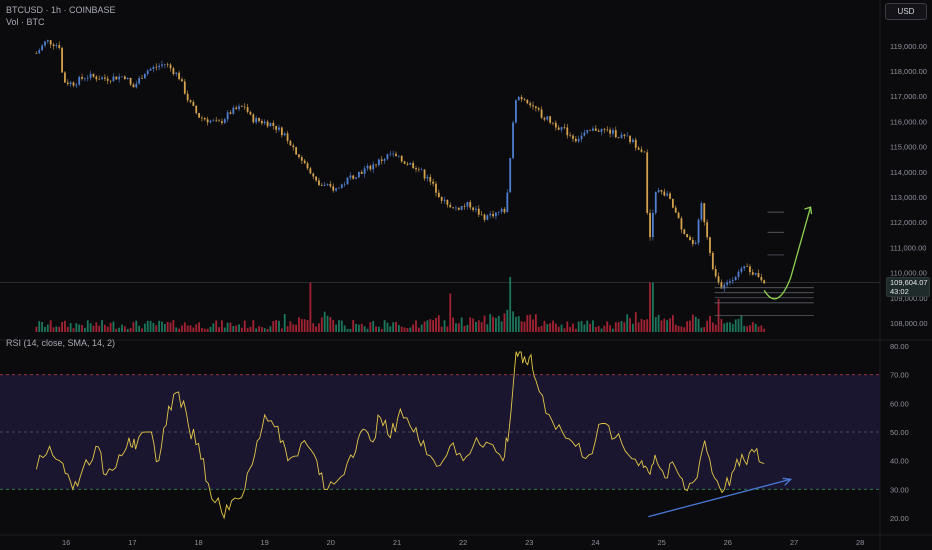 The height and width of the screenshot is (550, 932). I want to click on time-axis: 16 17 18 19 20 21 22 23 24 25 26 27 28, so click(463, 542).